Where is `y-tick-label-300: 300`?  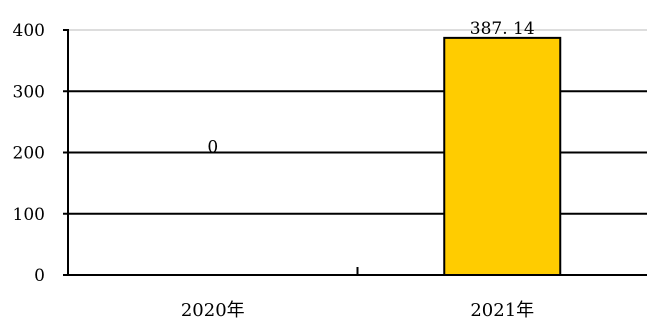
y-tick-label-300: 300 is located at coordinates (29, 92).